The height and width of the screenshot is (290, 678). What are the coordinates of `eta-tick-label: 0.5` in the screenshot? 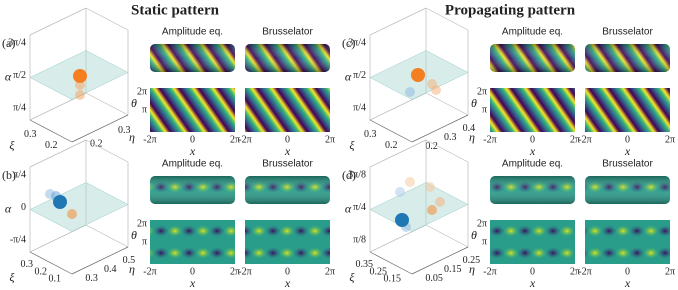 It's located at (129, 260).